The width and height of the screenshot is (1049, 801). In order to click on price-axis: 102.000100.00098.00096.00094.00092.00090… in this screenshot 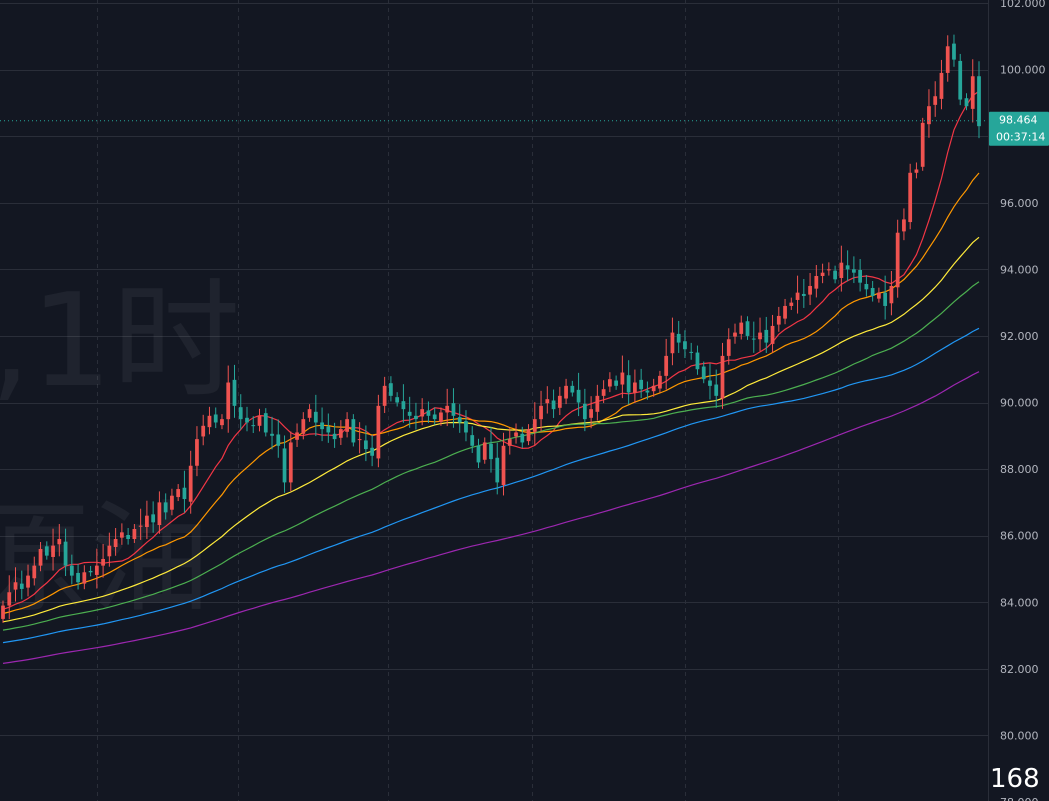, I will do `click(1023, 400)`.